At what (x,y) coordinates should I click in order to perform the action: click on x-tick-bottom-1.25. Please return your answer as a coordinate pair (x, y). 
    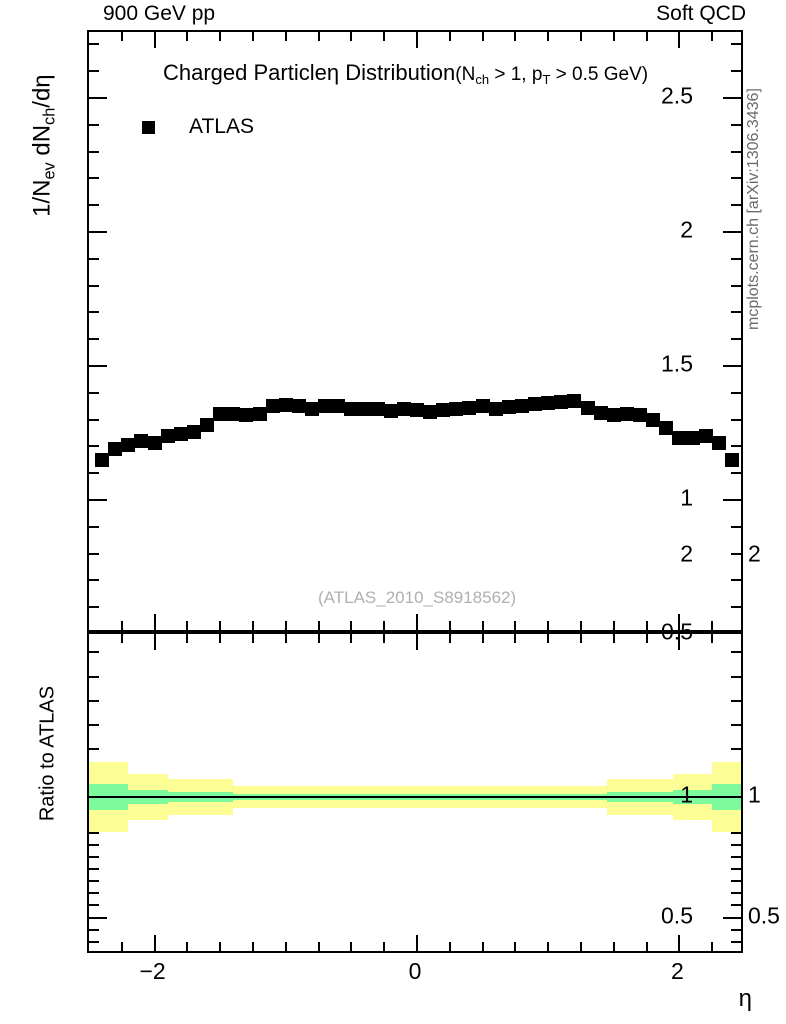
    Looking at the image, I should click on (581, 625).